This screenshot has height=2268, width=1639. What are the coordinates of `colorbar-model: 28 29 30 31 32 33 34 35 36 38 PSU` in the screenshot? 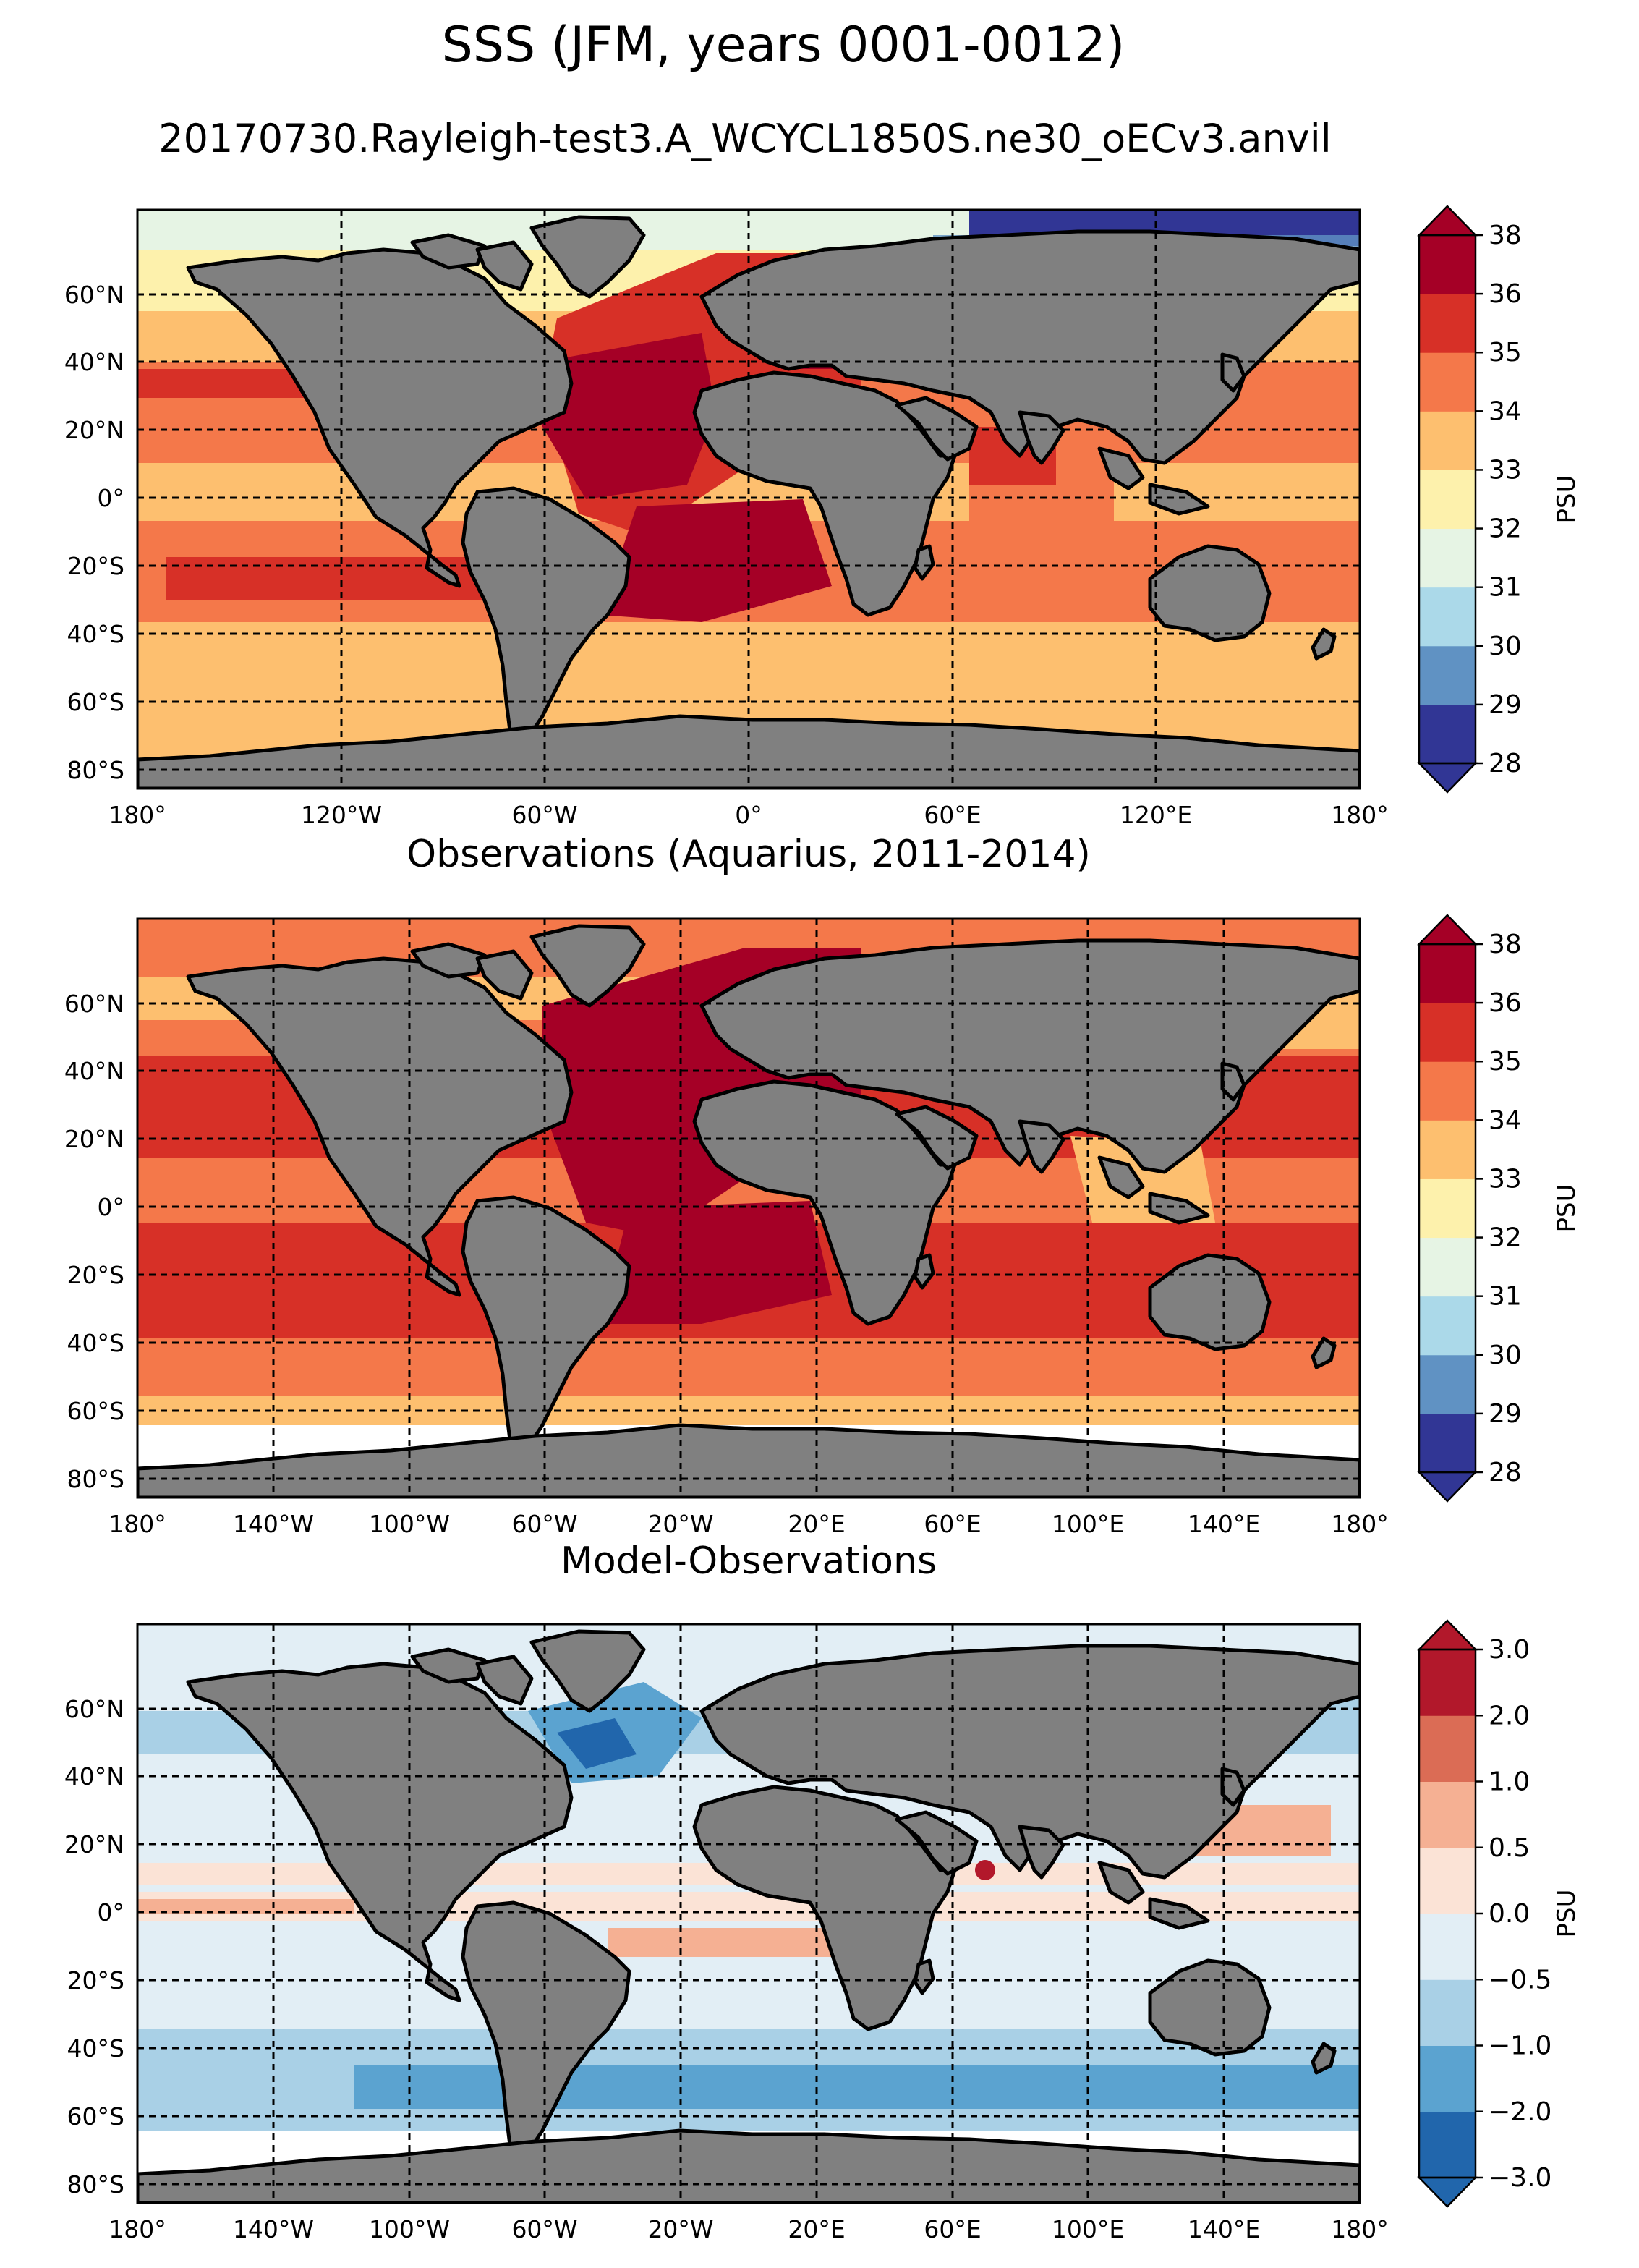 It's located at (1499, 499).